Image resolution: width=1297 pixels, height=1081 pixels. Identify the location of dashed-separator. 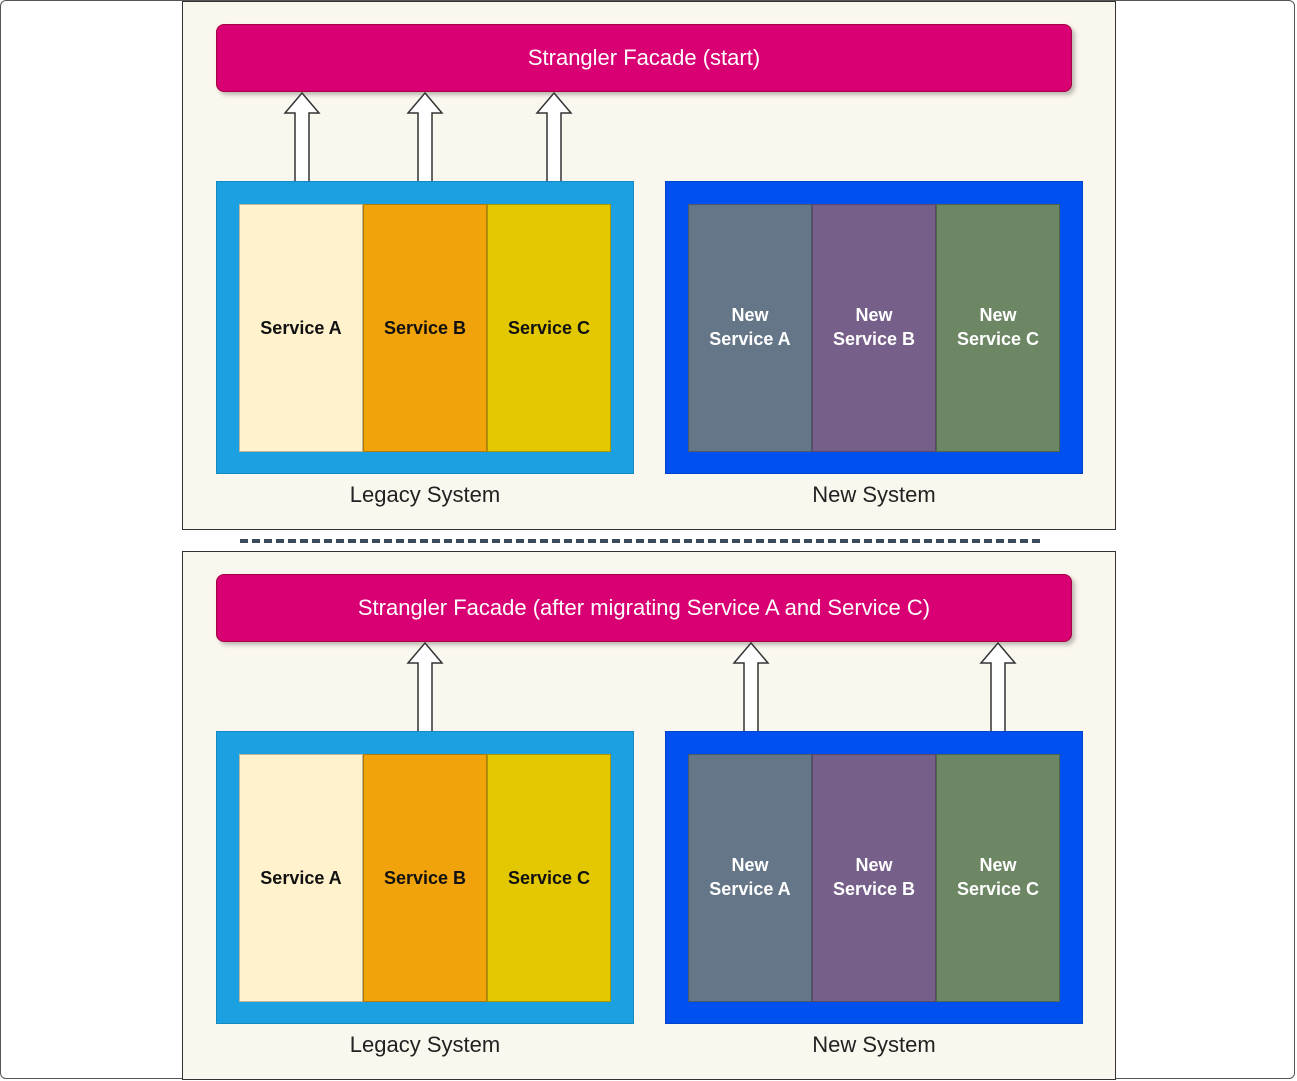
(640, 543).